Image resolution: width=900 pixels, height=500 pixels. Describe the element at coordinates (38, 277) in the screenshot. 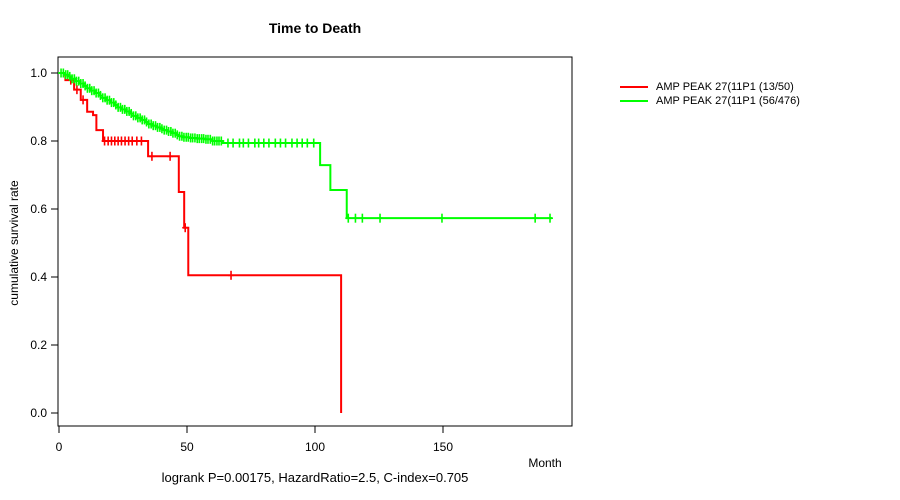

I see `y-tick-label: 0.4` at that location.